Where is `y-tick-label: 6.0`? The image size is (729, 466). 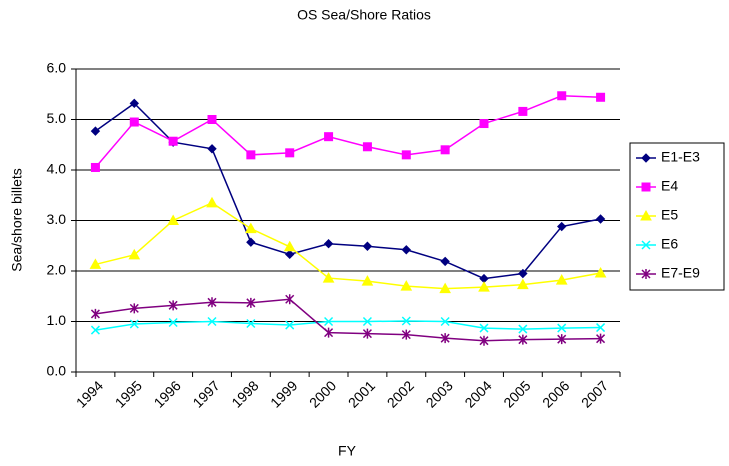 y-tick-label: 6.0 is located at coordinates (57, 68).